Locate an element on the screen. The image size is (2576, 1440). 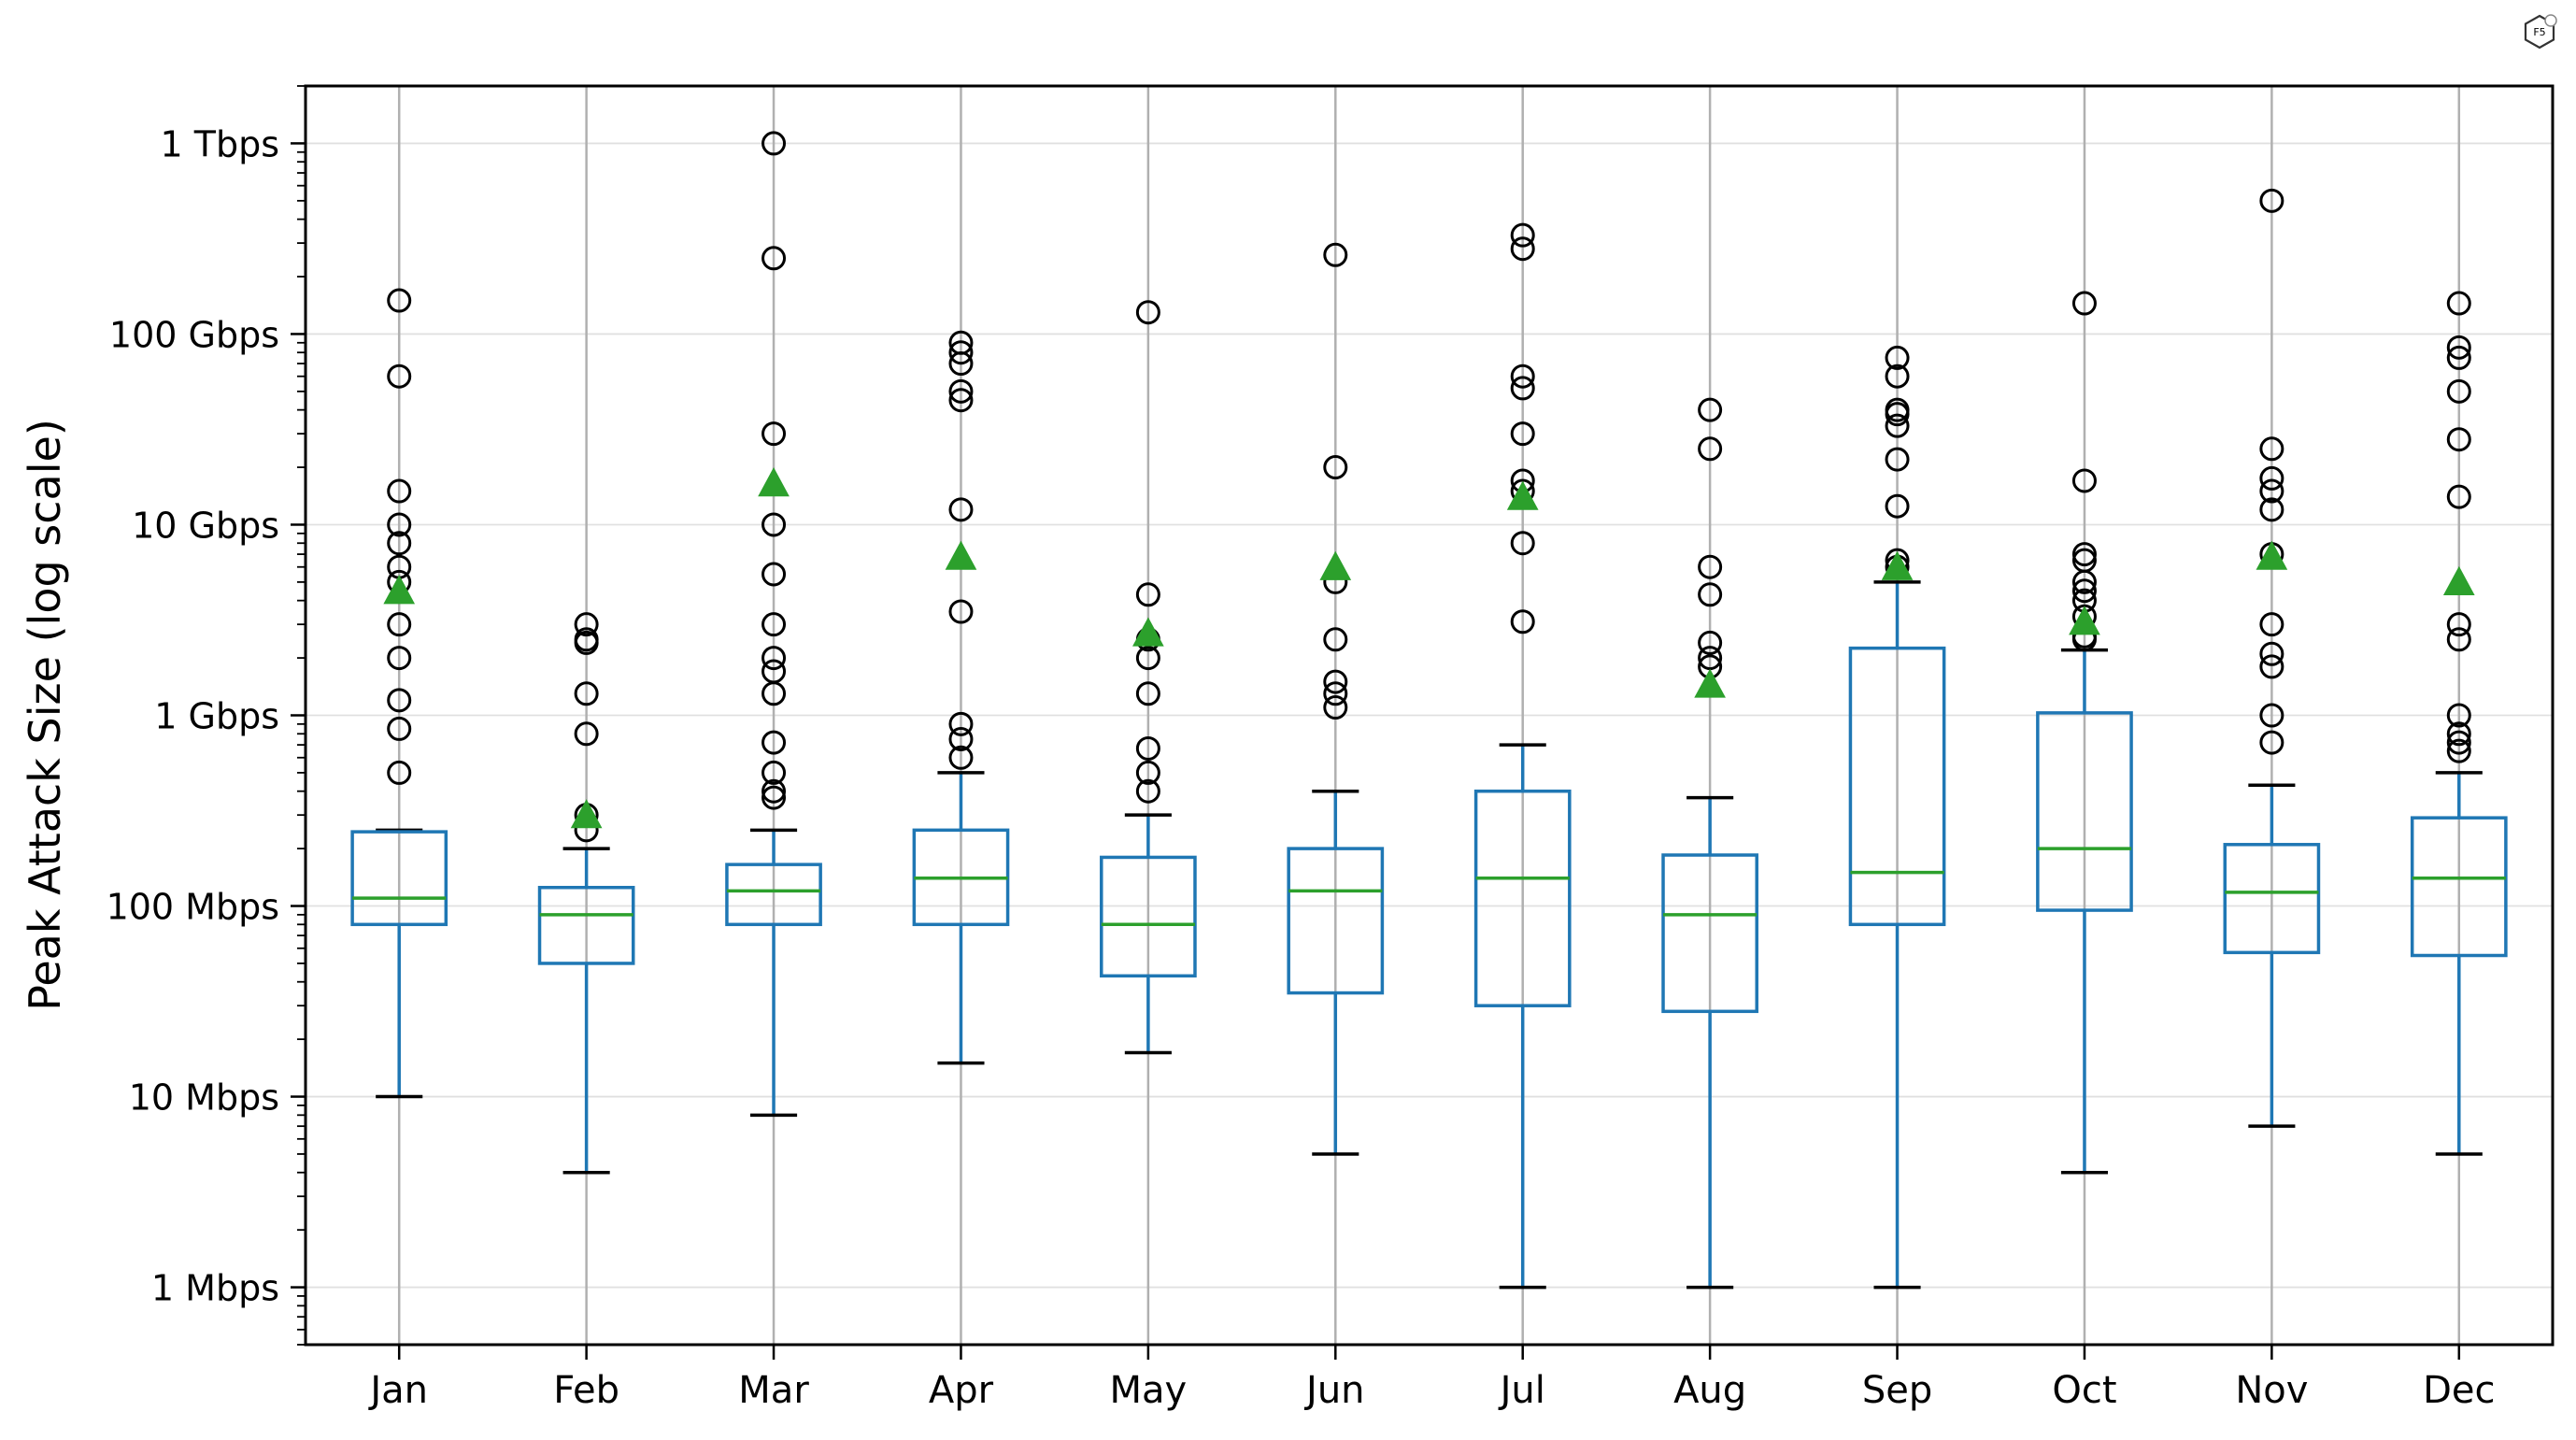
logo-text: F5 is located at coordinates (2539, 32).